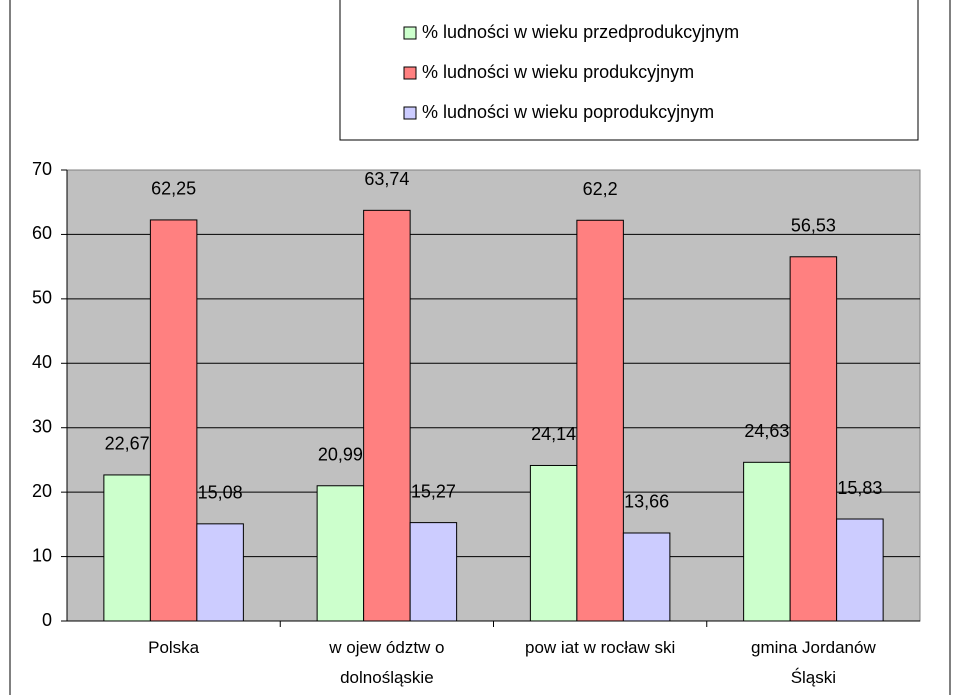 The width and height of the screenshot is (964, 695). What do you see at coordinates (42, 298) in the screenshot?
I see `y-tick-label: 50` at bounding box center [42, 298].